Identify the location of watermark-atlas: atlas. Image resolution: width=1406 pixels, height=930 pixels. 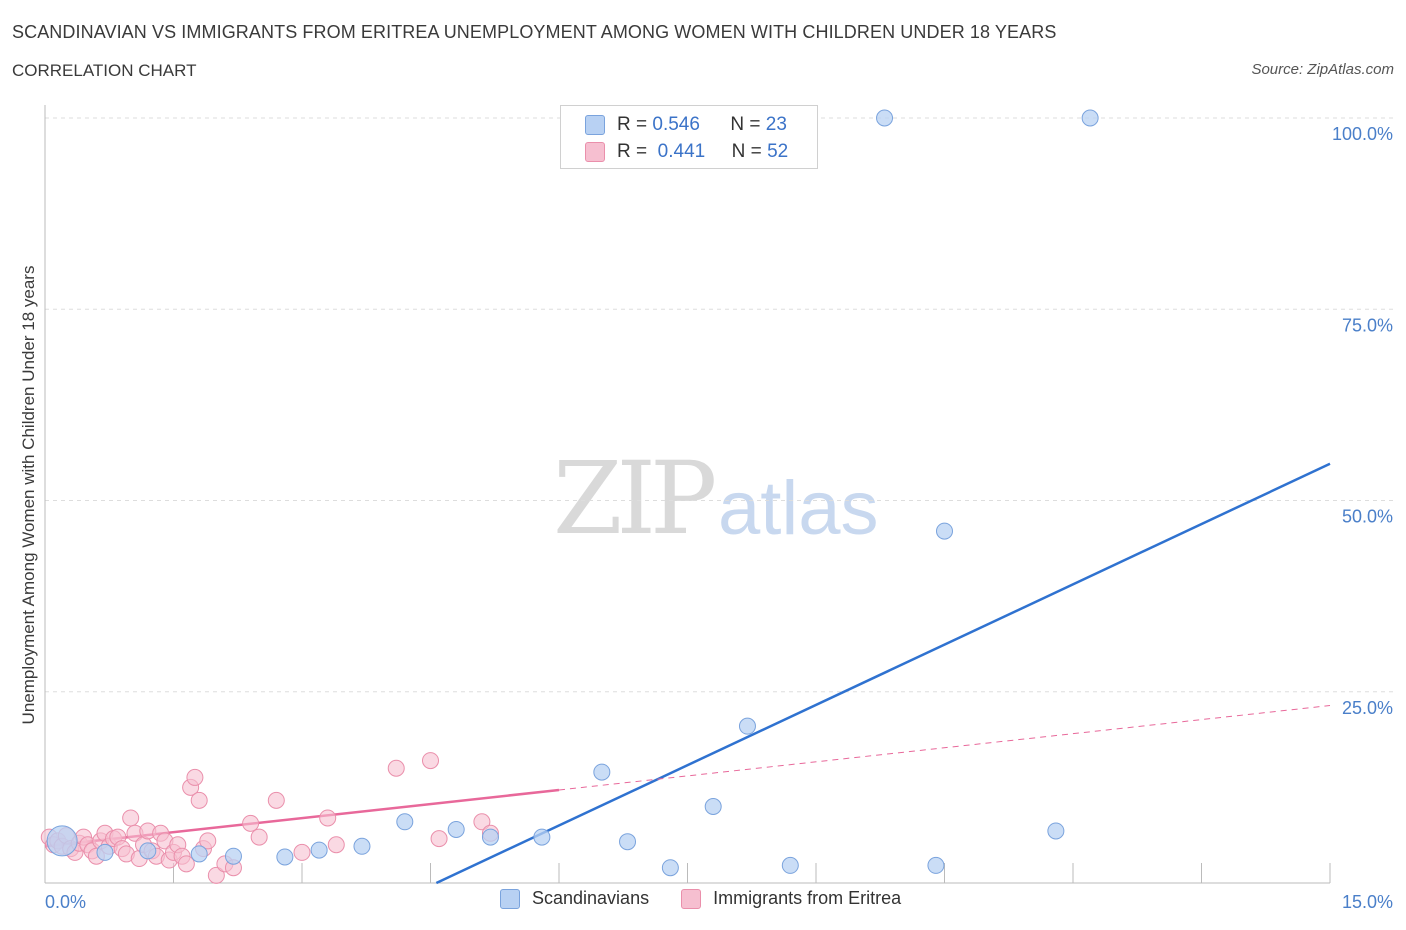
(798, 508).